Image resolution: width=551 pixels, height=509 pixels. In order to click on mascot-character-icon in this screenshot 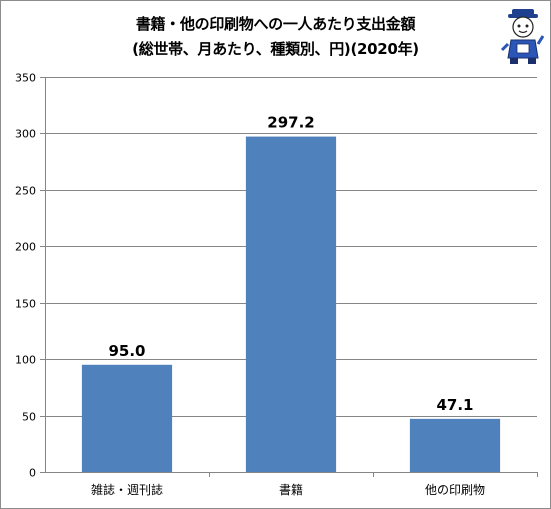, I will do `click(522, 36)`.